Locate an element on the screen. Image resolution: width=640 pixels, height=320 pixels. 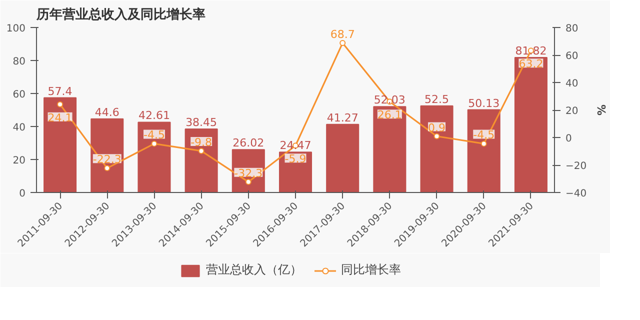
data-label: 68.7 is located at coordinates (342, 35).